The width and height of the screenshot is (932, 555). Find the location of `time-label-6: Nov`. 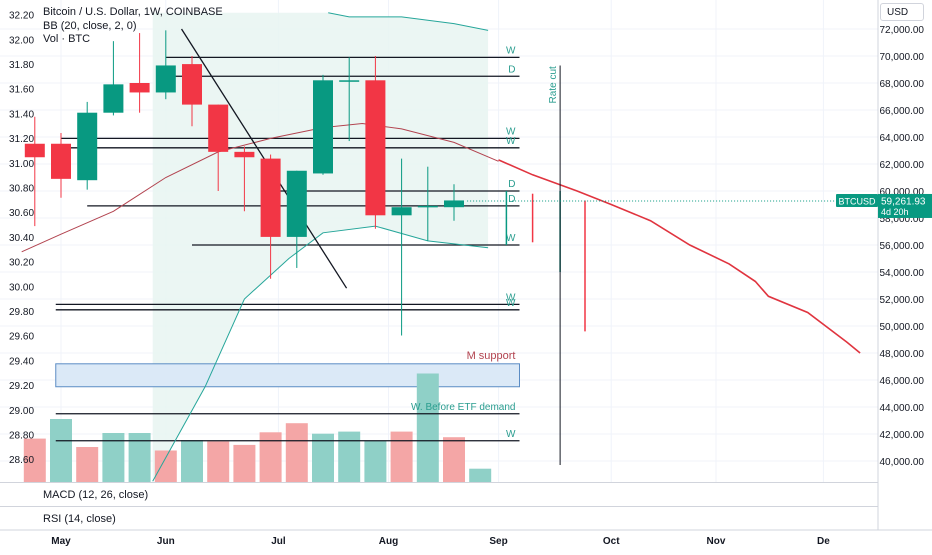

time-label-6: Nov is located at coordinates (716, 541).